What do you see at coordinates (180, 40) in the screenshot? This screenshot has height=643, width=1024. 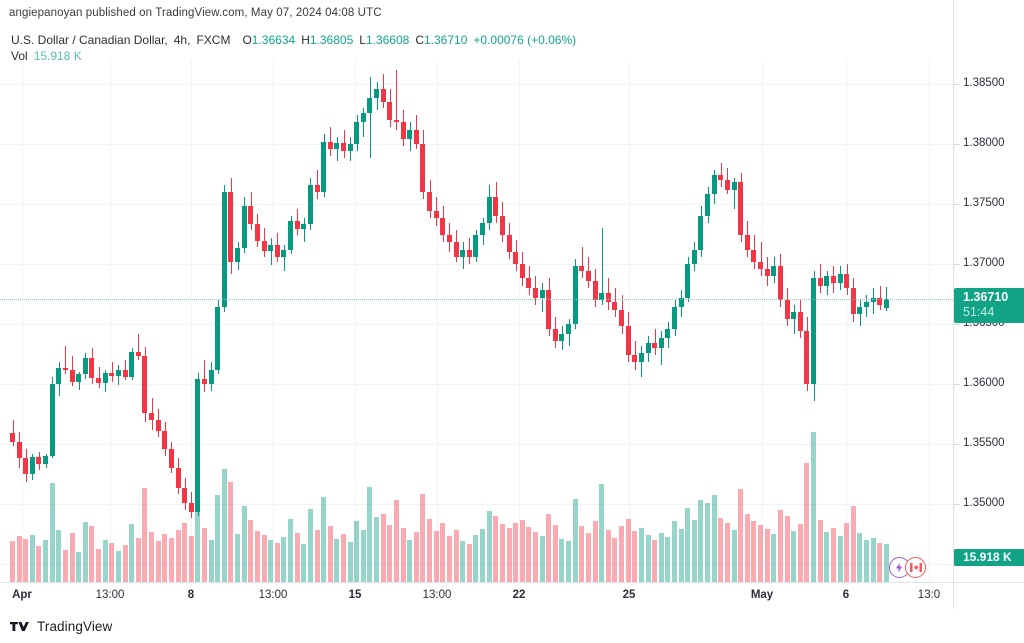 I see `legend-interval: 4h` at bounding box center [180, 40].